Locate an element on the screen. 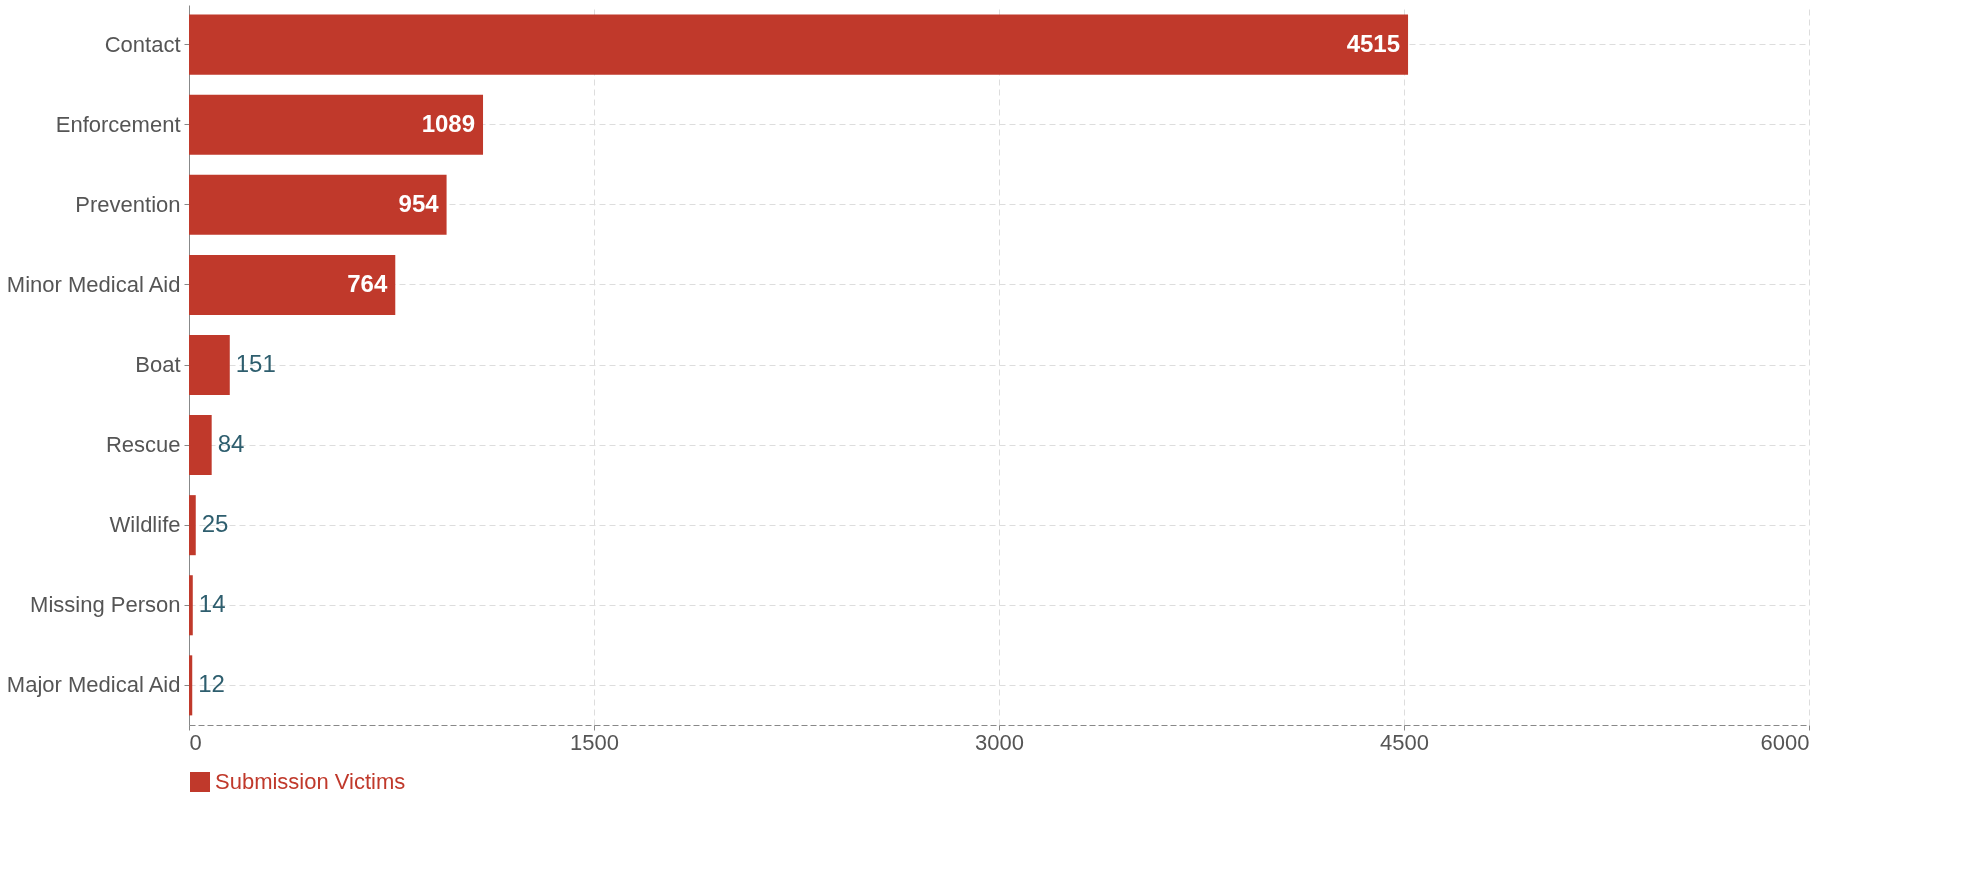 The height and width of the screenshot is (869, 1967). data-label: 84 is located at coordinates (231, 444).